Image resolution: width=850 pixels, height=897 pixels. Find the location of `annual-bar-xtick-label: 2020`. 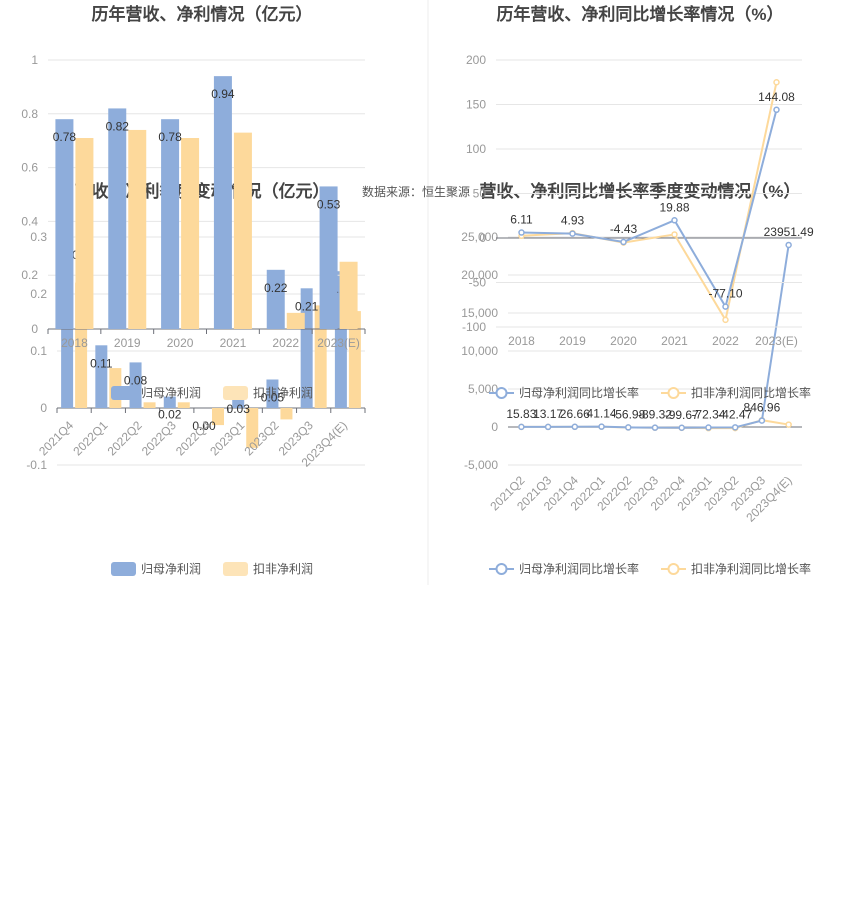

annual-bar-xtick-label: 2020 is located at coordinates (180, 343).